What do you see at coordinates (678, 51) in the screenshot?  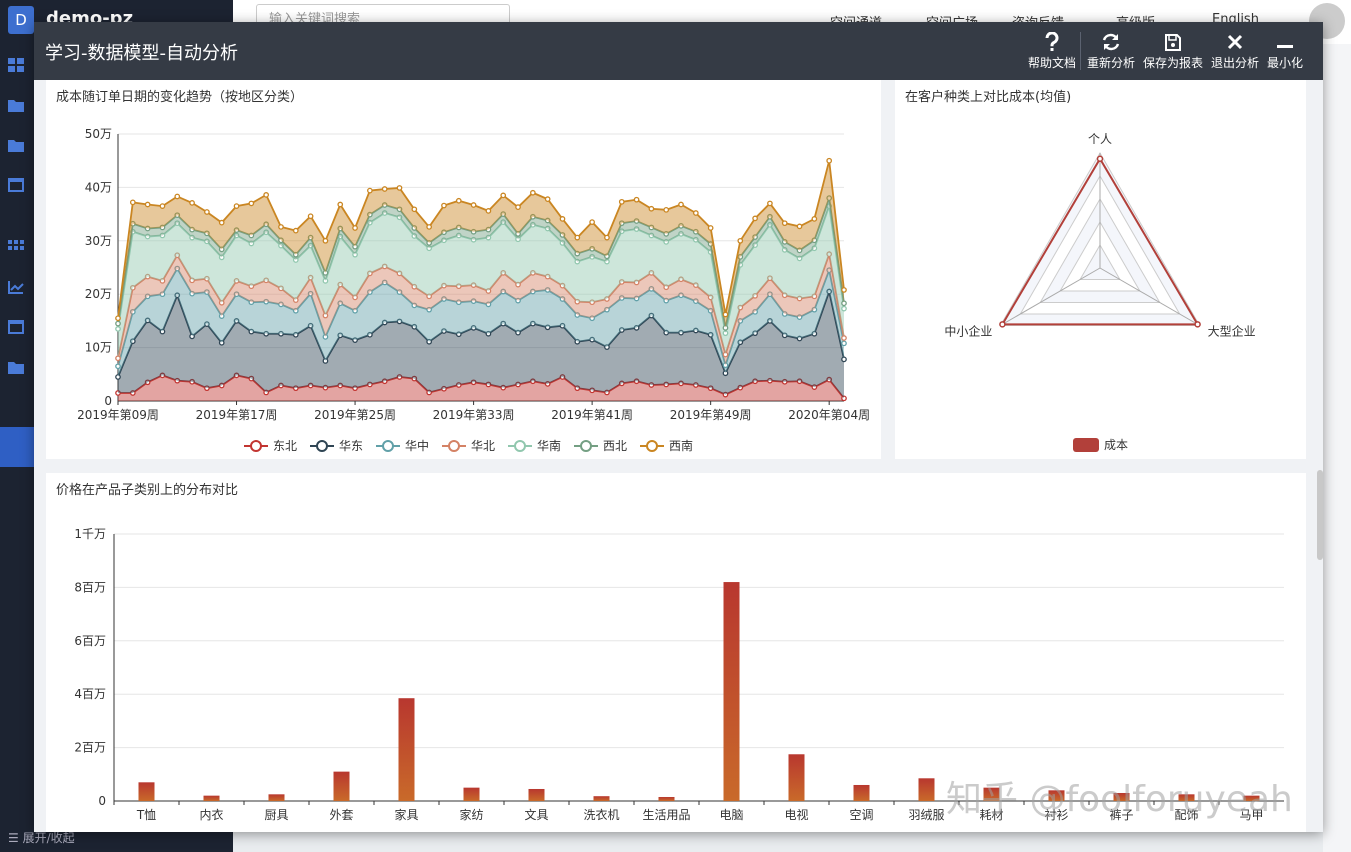 I see `modal-header: 学习-数据模型-自动分析 帮助文档 重新分析 保存为报表 退出分析 最小化` at bounding box center [678, 51].